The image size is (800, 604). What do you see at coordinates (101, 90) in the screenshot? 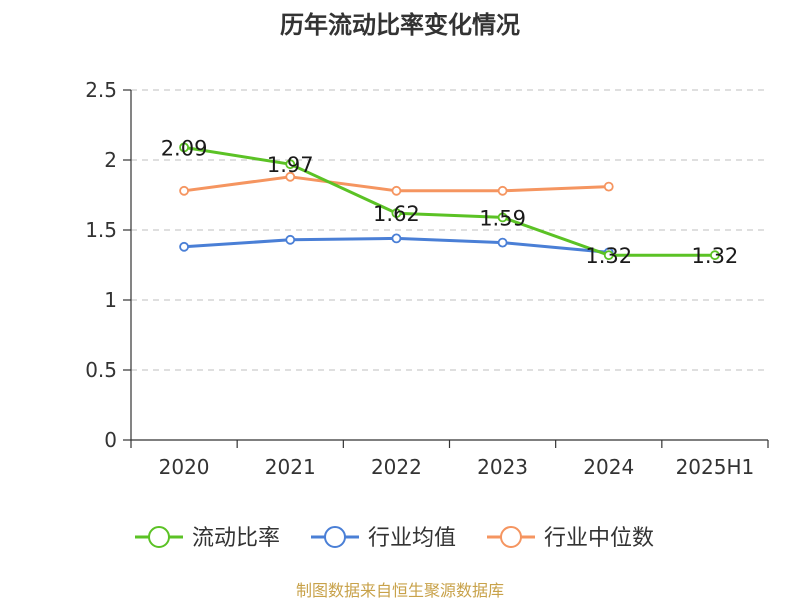
I see `y-tick-label: 2.5` at bounding box center [101, 90].